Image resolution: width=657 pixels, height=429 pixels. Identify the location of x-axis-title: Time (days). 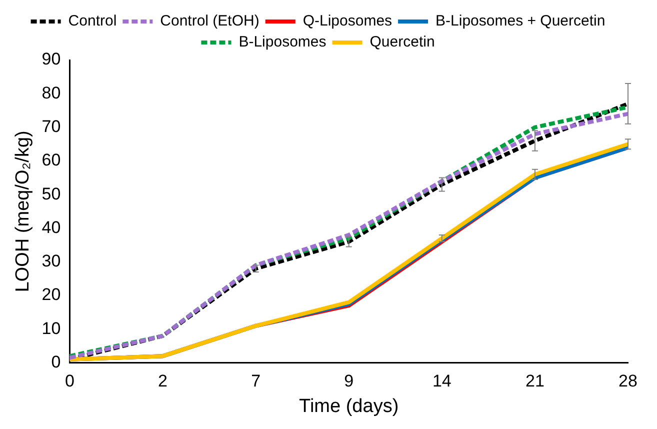
(349, 406).